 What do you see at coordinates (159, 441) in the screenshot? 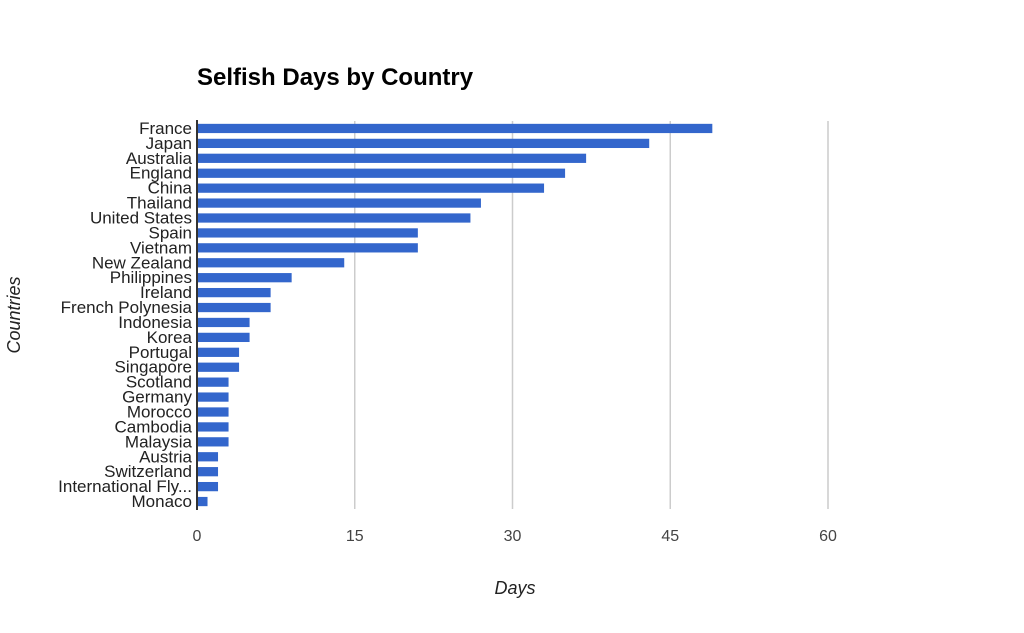
I see `category-label: Malaysia` at bounding box center [159, 441].